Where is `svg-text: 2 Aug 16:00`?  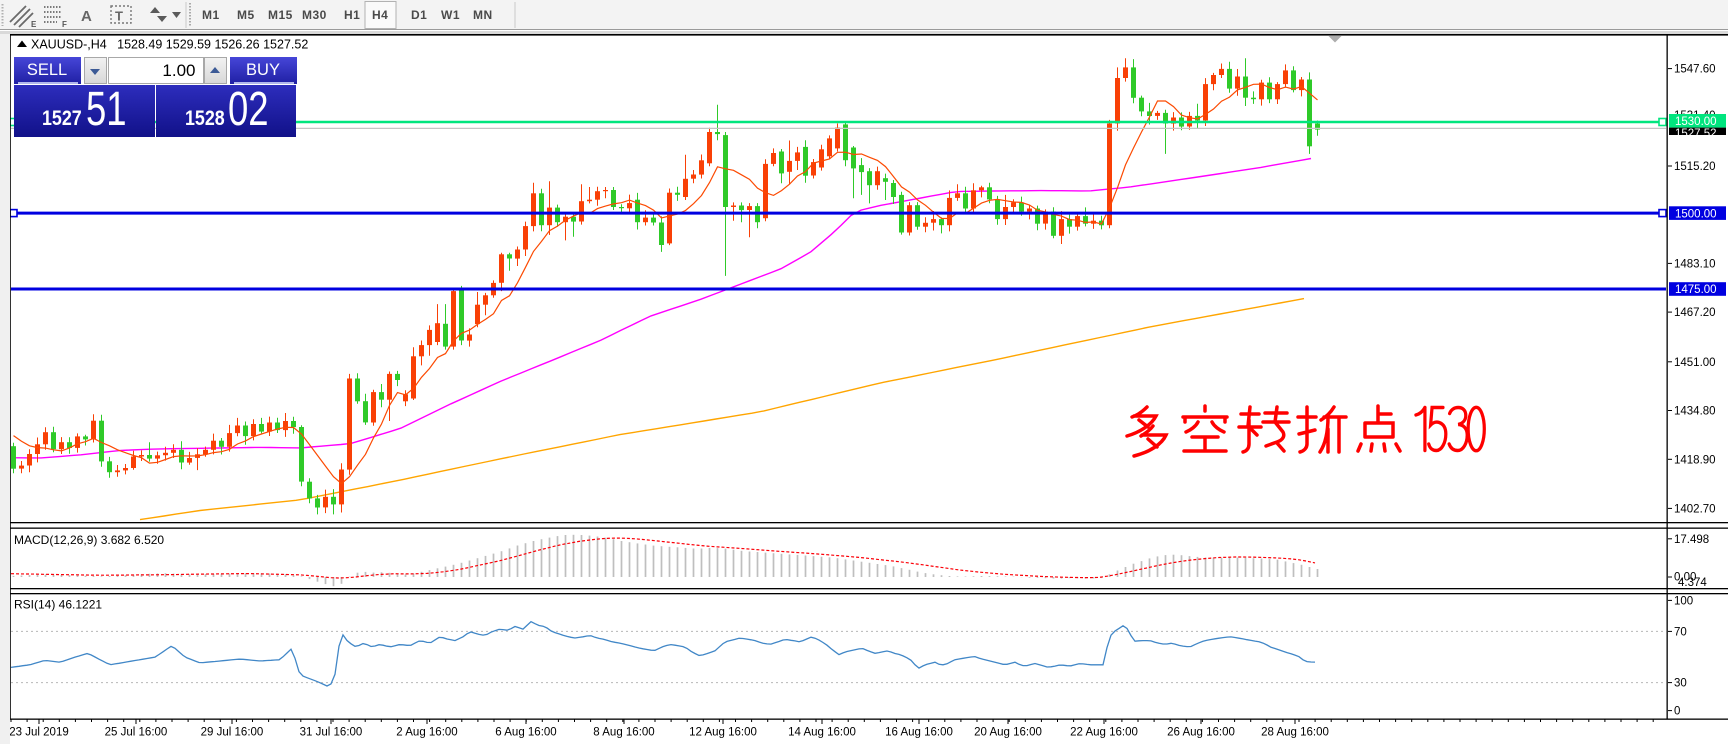
svg-text: 2 Aug 16:00 is located at coordinates (426, 733).